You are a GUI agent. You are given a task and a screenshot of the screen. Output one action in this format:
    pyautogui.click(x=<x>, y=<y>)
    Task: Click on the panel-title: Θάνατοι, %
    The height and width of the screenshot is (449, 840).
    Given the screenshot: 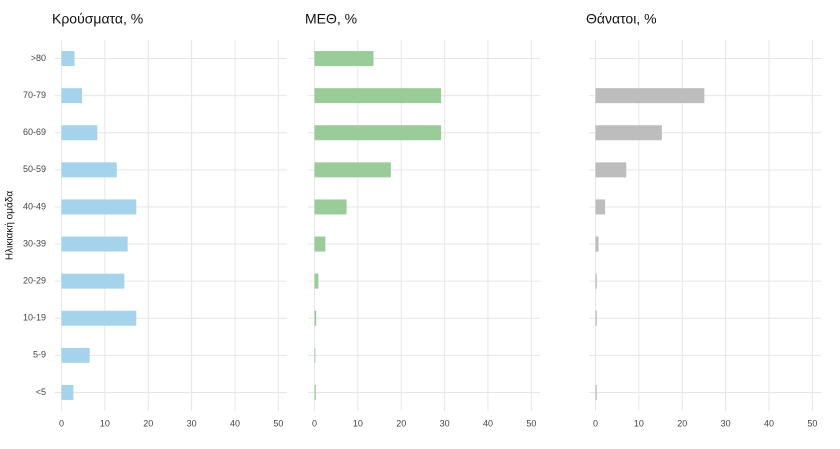 What is the action you would take?
    pyautogui.click(x=621, y=19)
    